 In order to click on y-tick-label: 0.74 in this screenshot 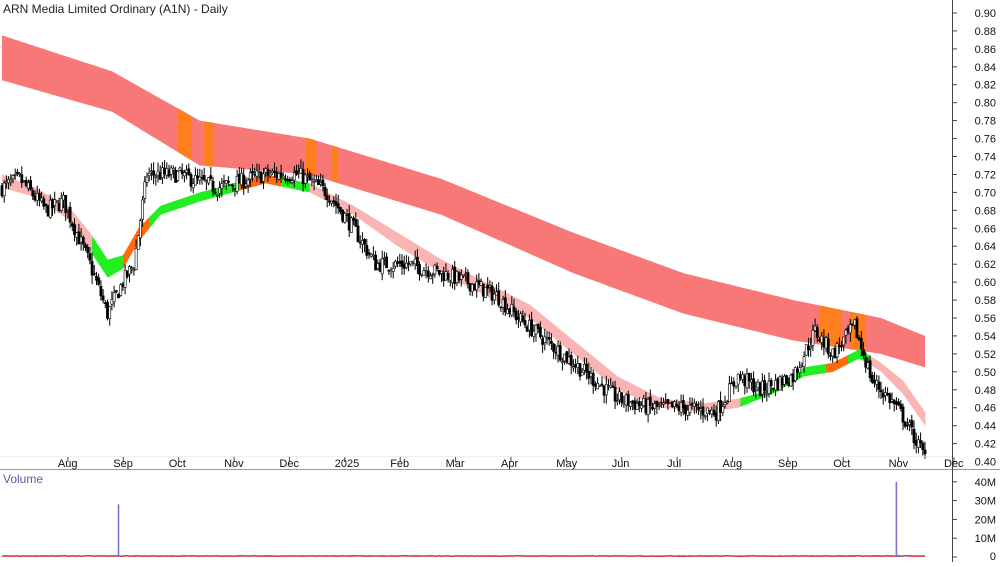, I will do `click(985, 158)`.